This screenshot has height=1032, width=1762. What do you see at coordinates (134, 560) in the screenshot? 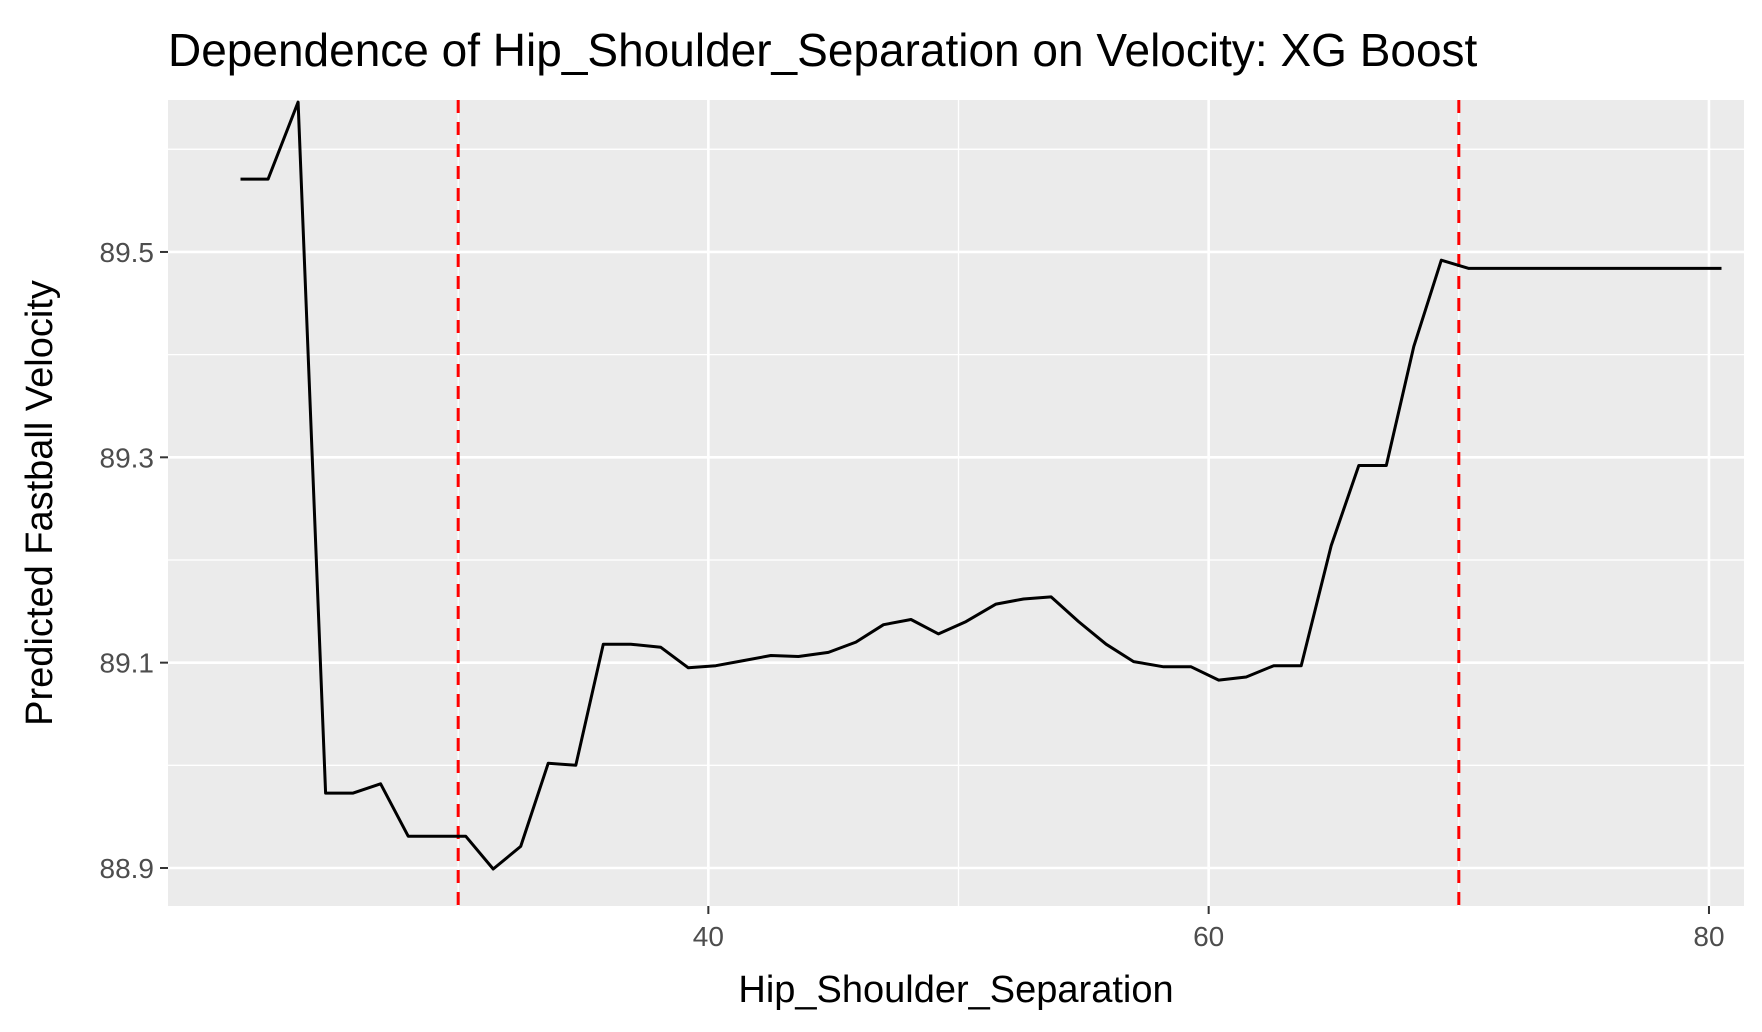
I see `y-axis: 88.9 89.1 89.3 89.5` at bounding box center [134, 560].